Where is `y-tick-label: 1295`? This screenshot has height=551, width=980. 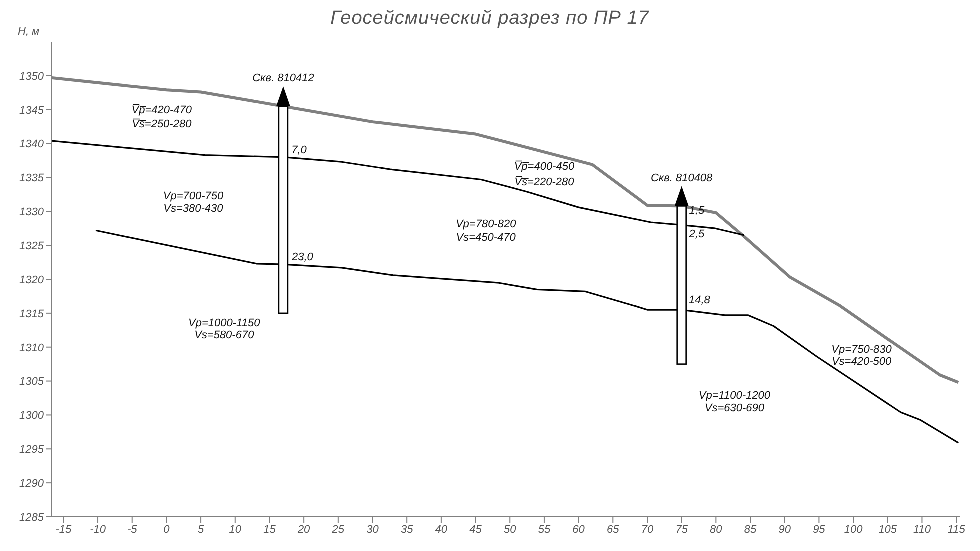 y-tick-label: 1295 is located at coordinates (32, 450).